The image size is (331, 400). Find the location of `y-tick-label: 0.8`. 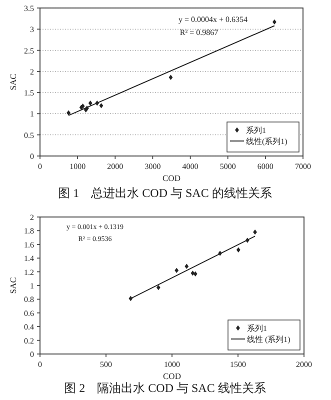

y-tick-label: 0.8 is located at coordinates (29, 299).